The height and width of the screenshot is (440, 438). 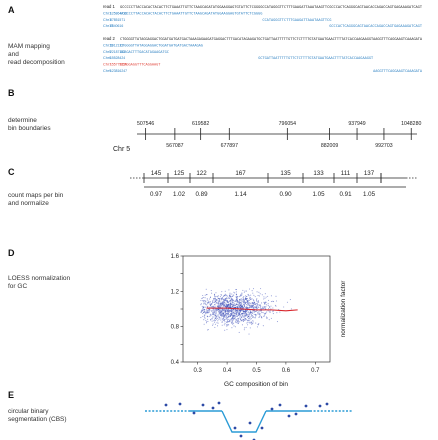 What do you see at coordinates (11, 395) in the screenshot?
I see `panel-e-letter: E` at bounding box center [11, 395].